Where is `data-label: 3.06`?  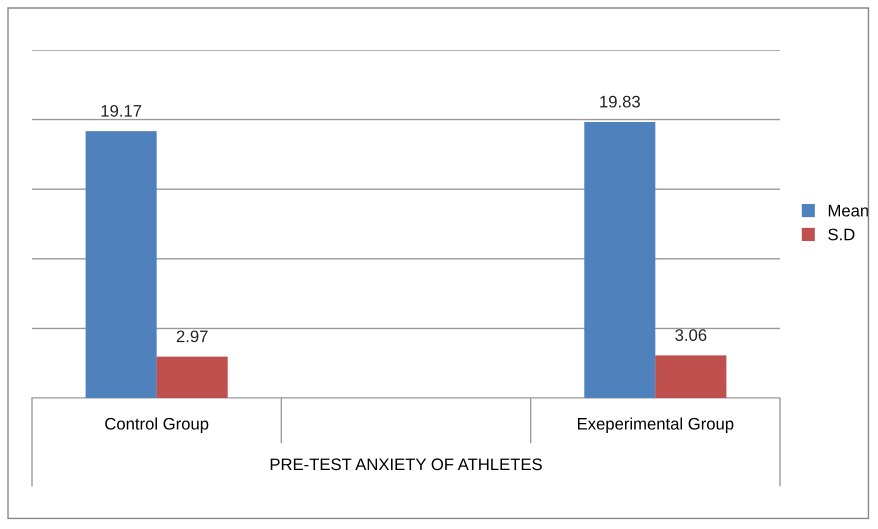 data-label: 3.06 is located at coordinates (690, 335).